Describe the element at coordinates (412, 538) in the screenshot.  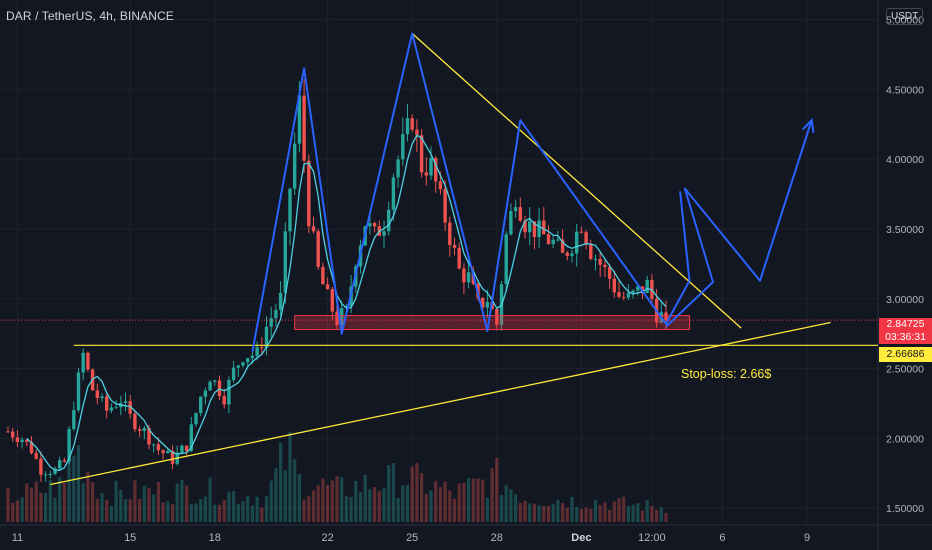
I see `x-tick-label: 25` at that location.